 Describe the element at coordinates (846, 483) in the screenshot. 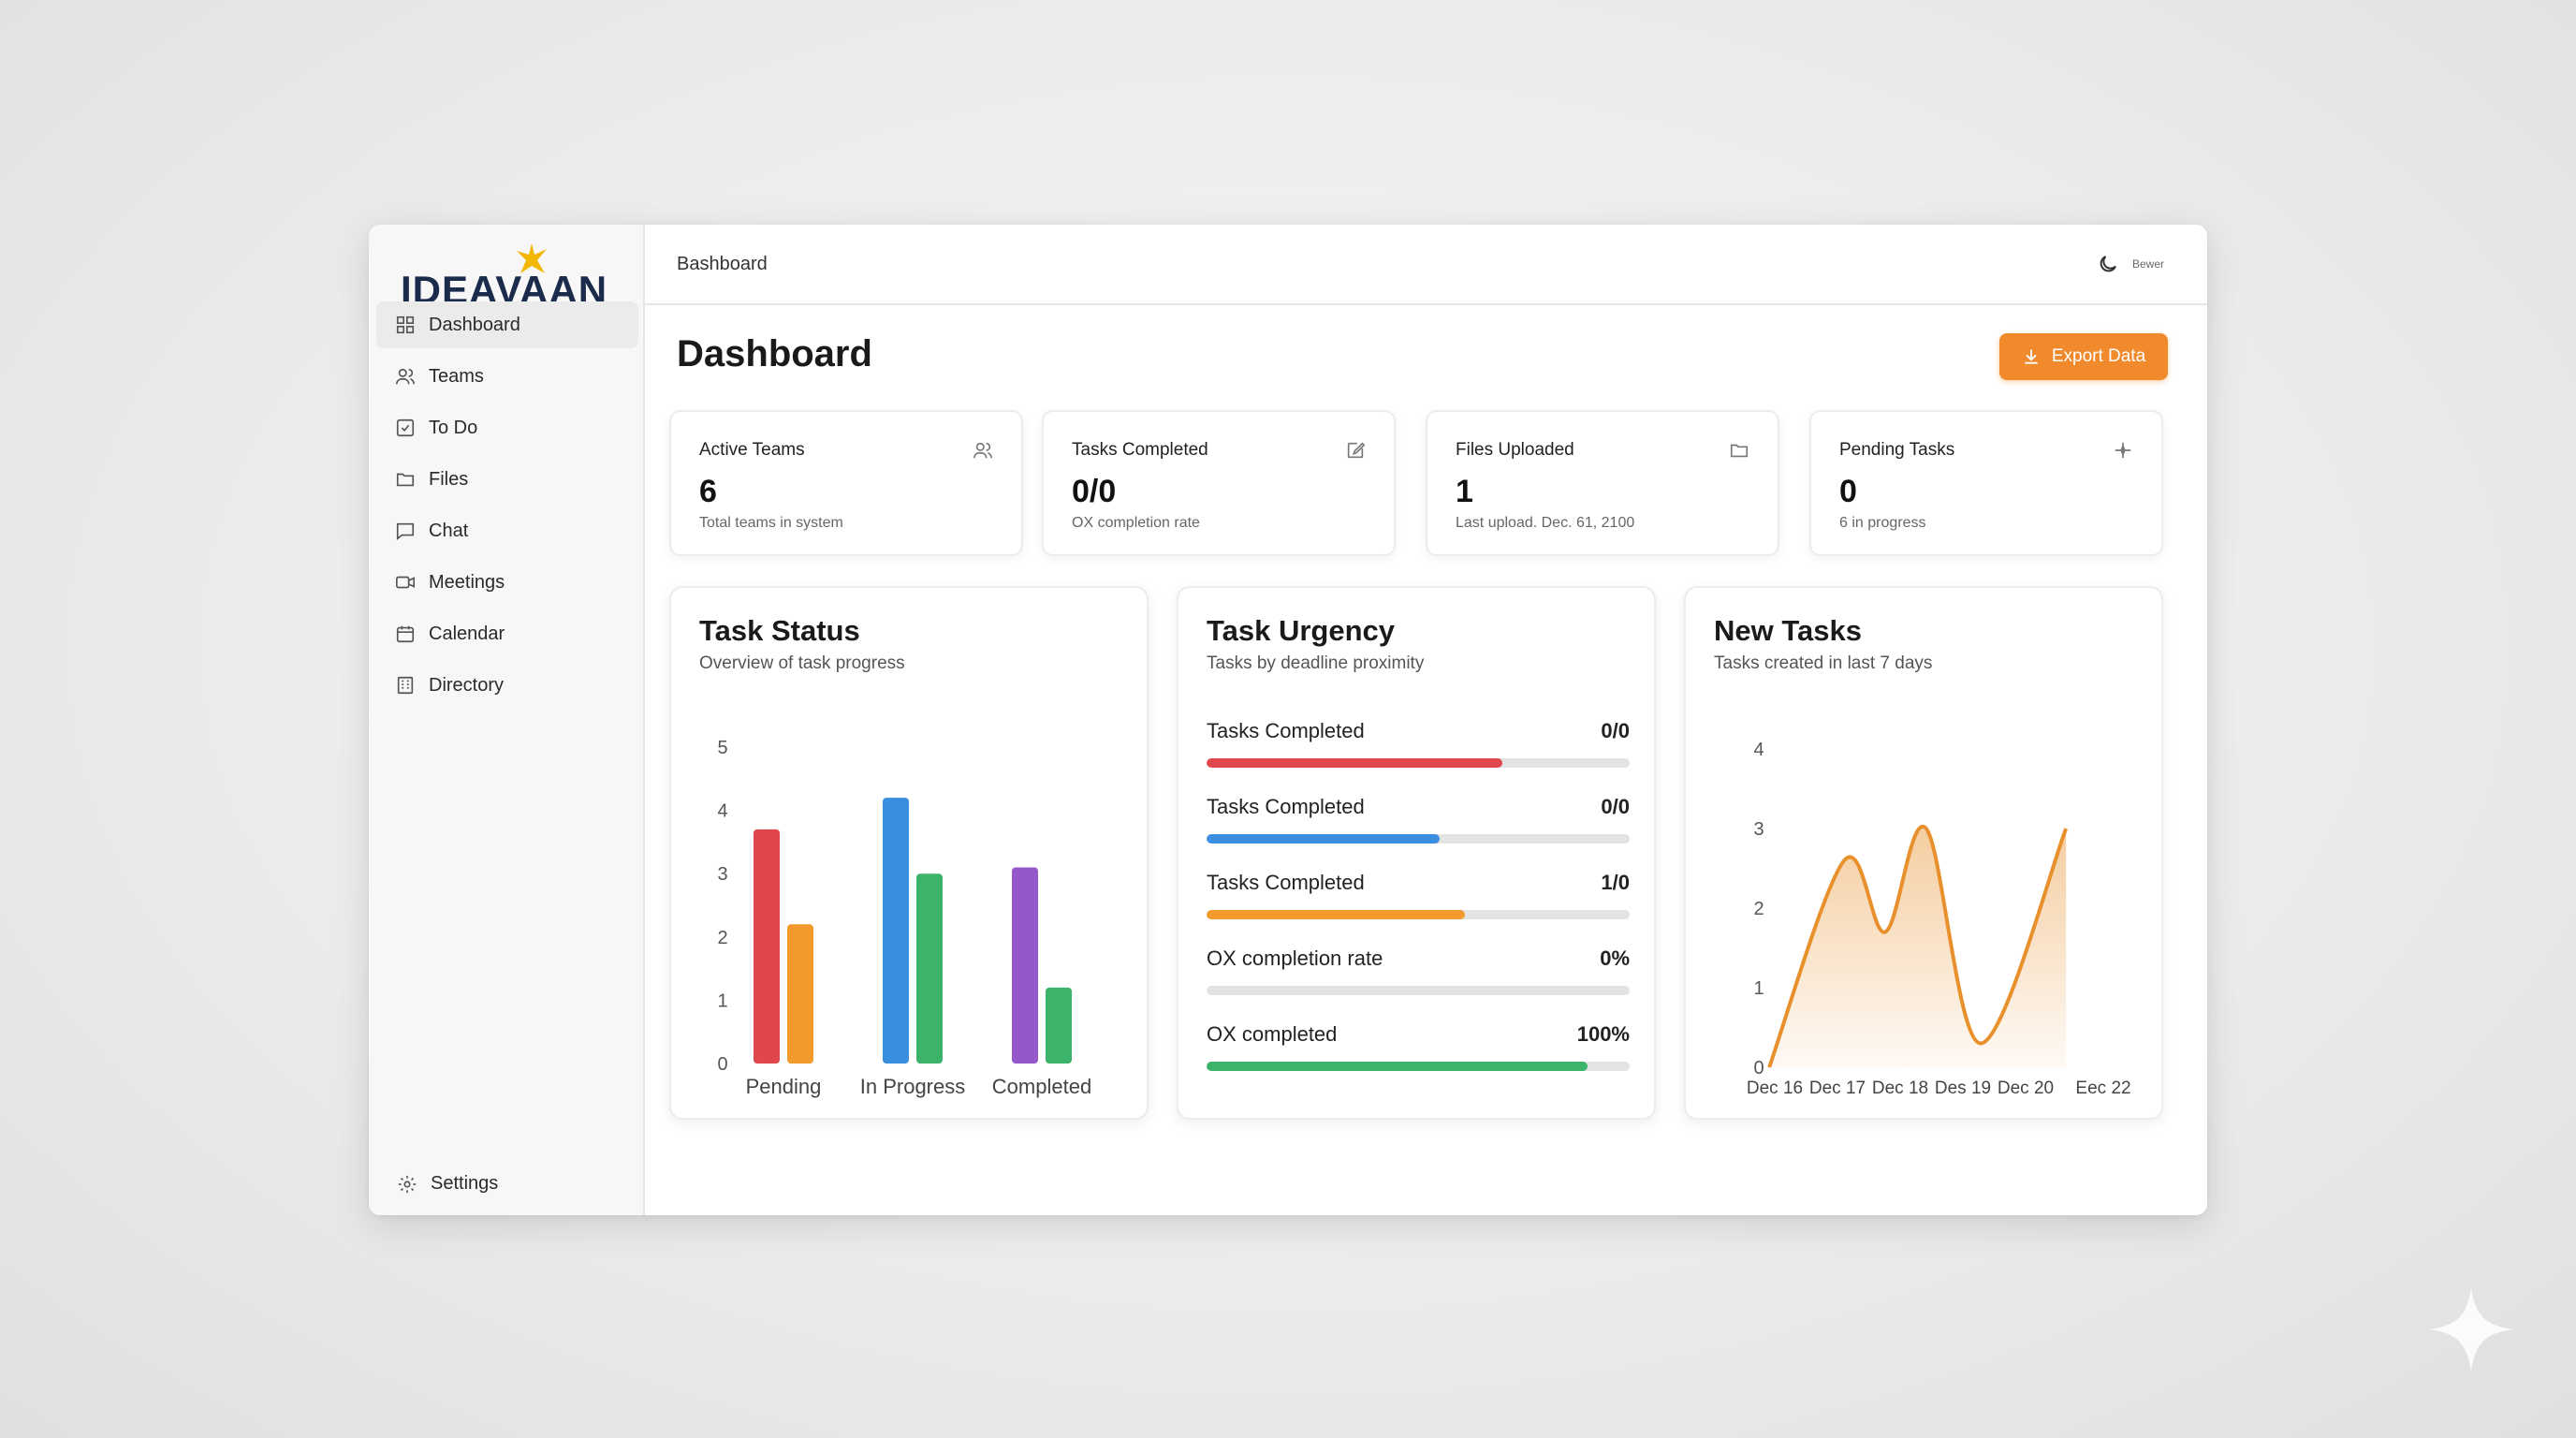

I see `stat-card-active-teams: Active Teams 6 Total teams in system` at that location.